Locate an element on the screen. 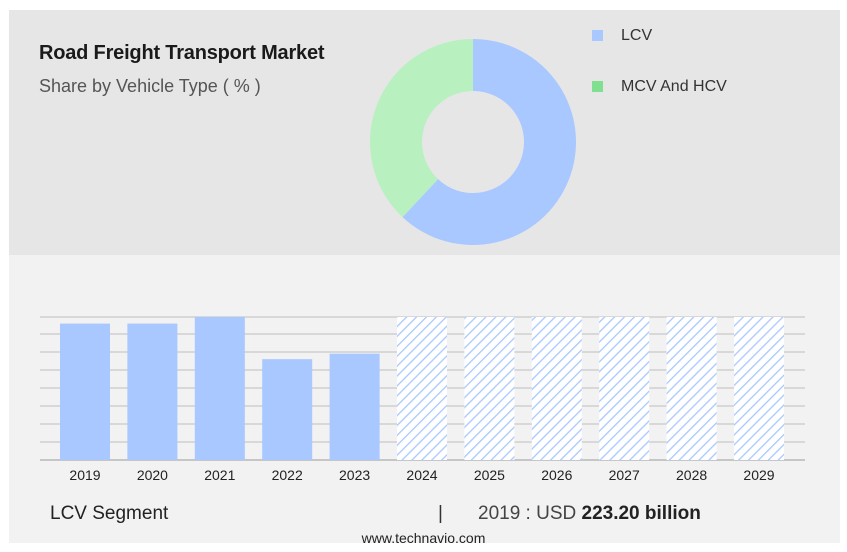  summary-amount: 223.20 billion is located at coordinates (641, 513).